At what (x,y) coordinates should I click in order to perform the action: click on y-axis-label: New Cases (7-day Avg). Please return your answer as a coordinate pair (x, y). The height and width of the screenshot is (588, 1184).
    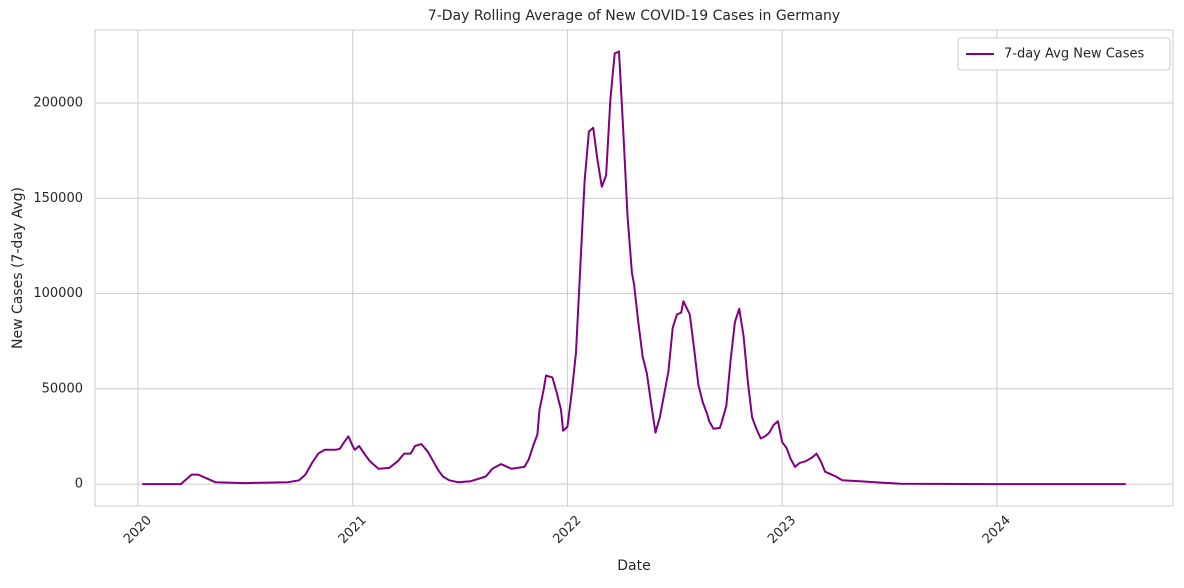
    Looking at the image, I should click on (18, 268).